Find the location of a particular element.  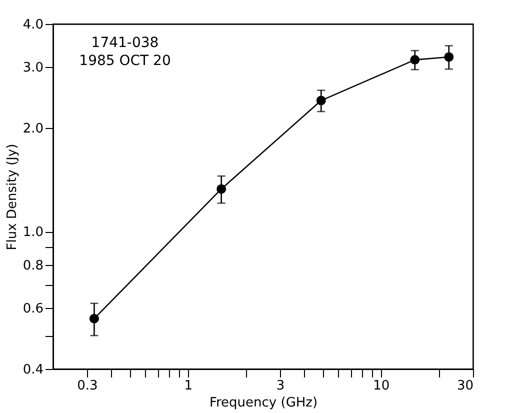

y-axis-title: Flux Density (Jy) is located at coordinates (12, 197).